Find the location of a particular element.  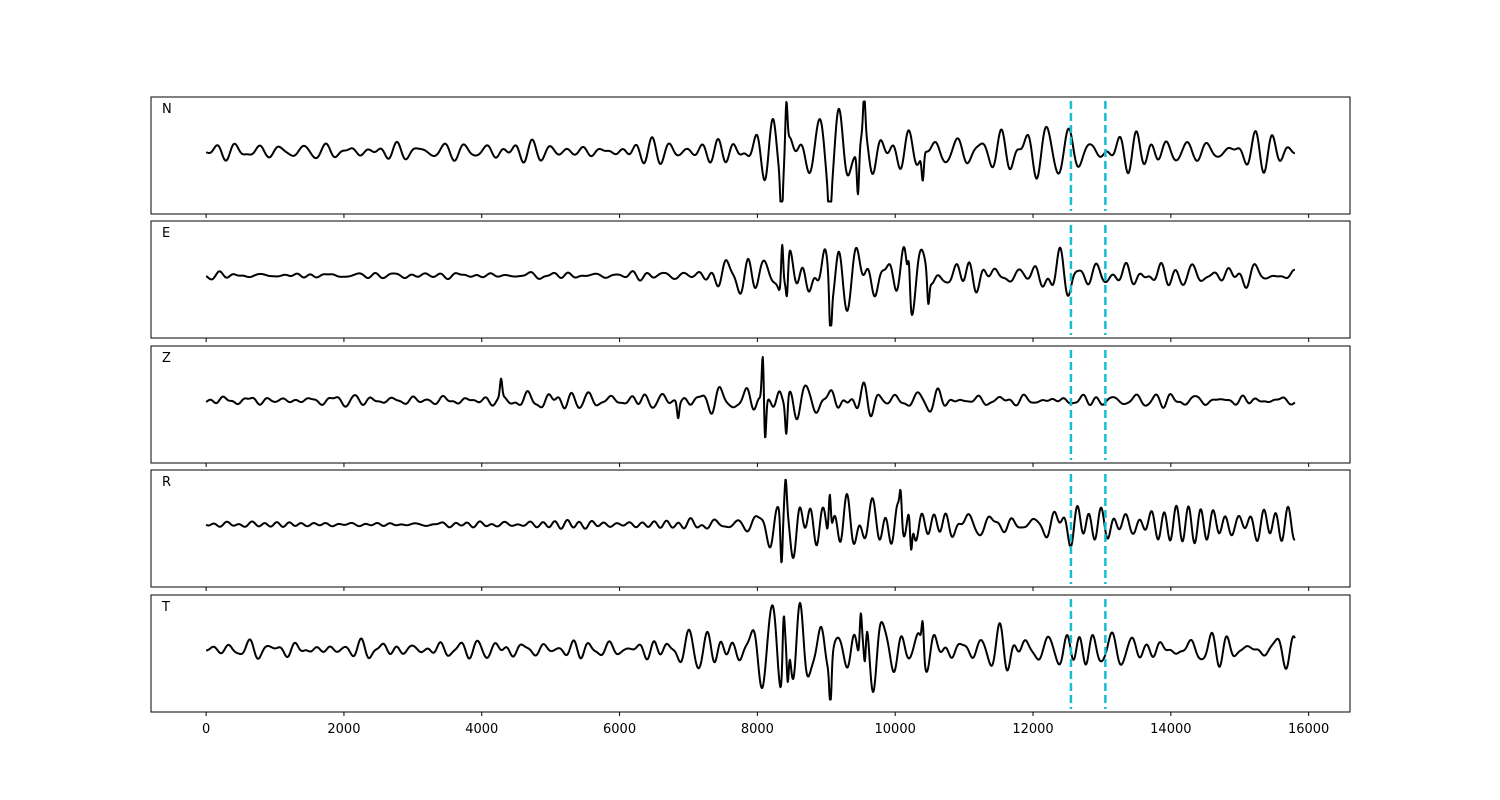

x-tick-label: 14000 is located at coordinates (1170, 729).